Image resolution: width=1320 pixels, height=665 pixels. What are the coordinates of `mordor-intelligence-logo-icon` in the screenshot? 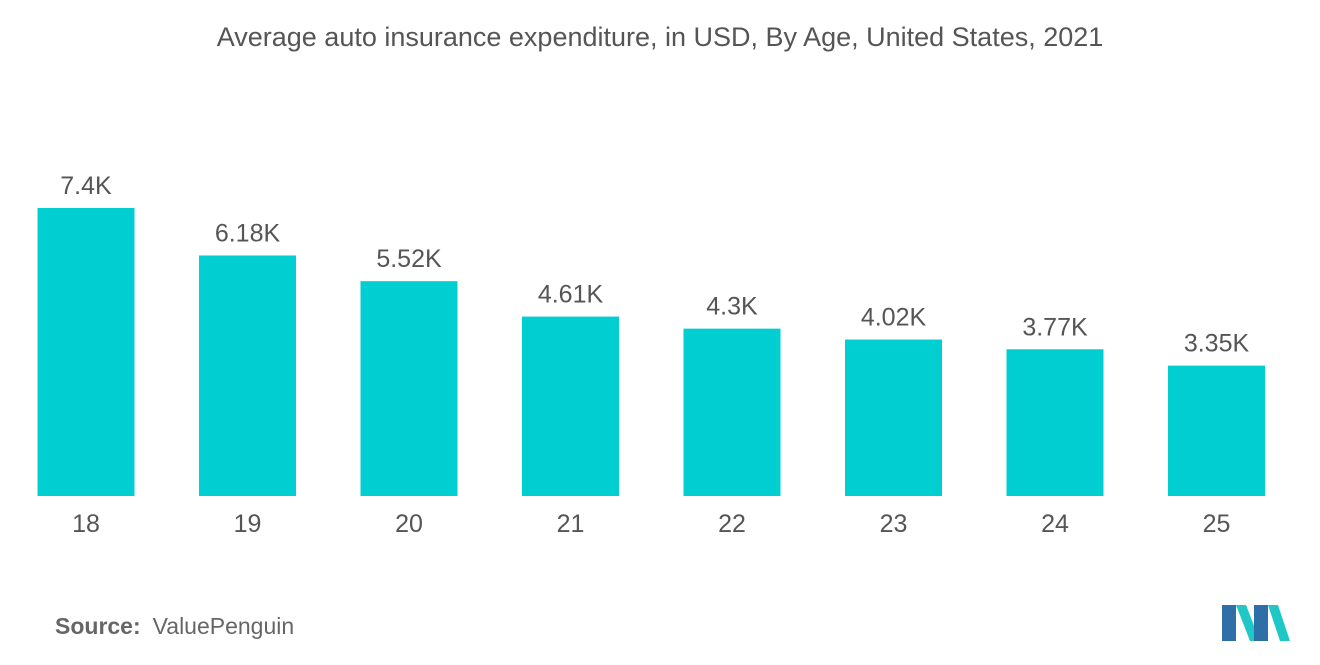 It's located at (1256, 623).